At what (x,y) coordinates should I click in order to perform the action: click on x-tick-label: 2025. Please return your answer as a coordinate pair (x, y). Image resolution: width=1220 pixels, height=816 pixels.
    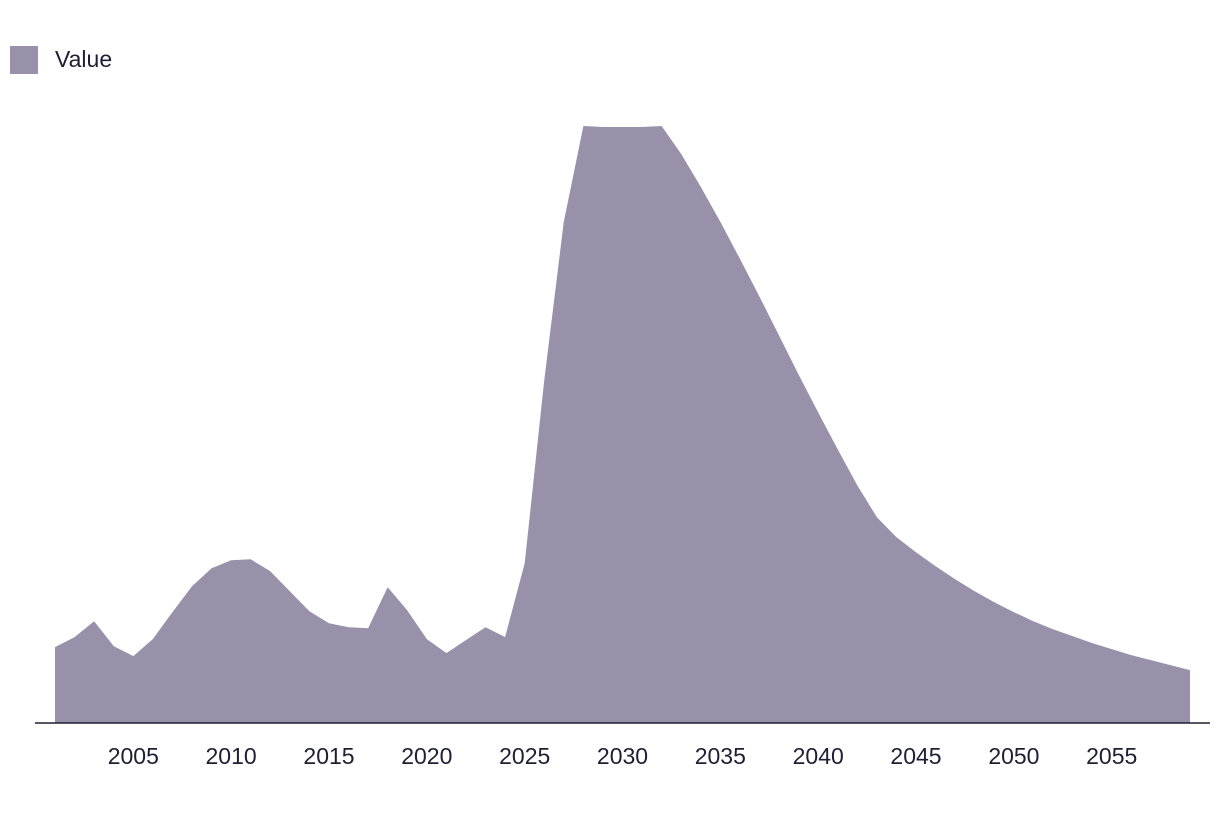
    Looking at the image, I should click on (524, 756).